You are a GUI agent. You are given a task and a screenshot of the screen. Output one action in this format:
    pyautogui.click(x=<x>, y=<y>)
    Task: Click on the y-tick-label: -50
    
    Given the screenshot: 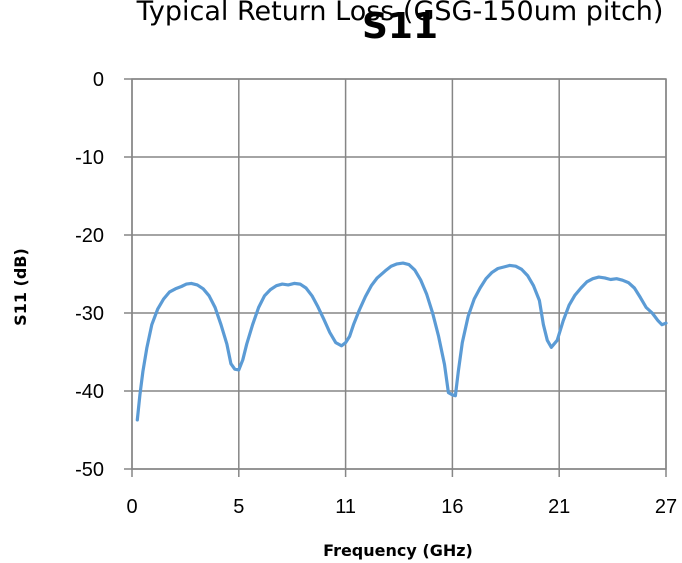 What is the action you would take?
    pyautogui.click(x=89, y=470)
    